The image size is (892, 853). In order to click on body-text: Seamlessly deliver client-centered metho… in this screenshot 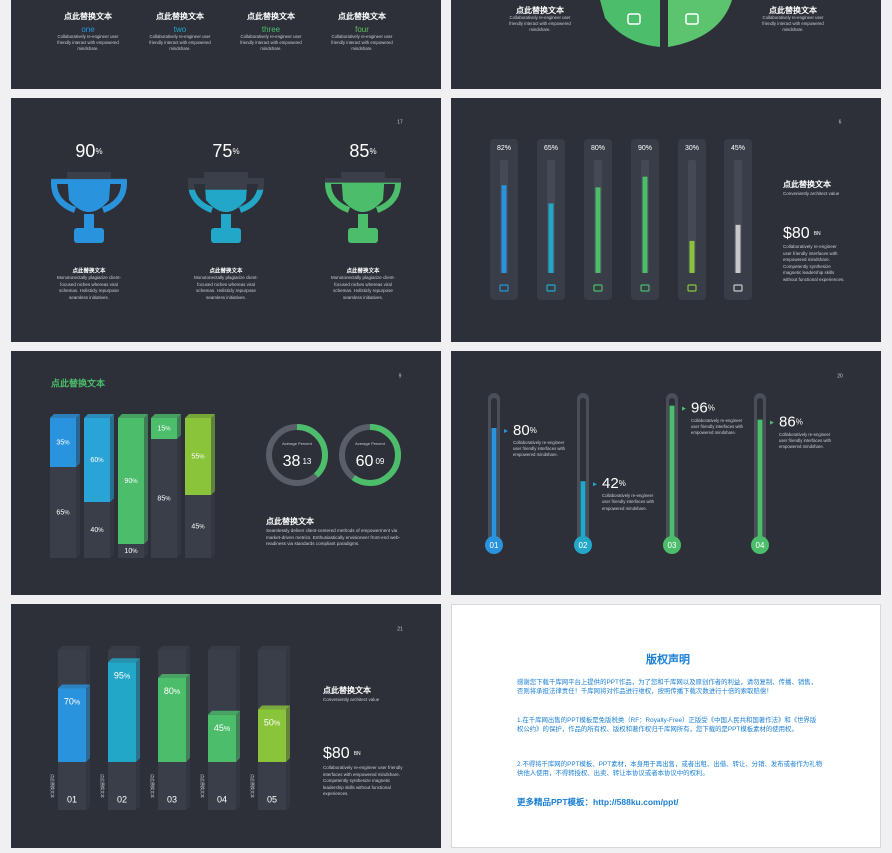, I will do `click(333, 537)`.